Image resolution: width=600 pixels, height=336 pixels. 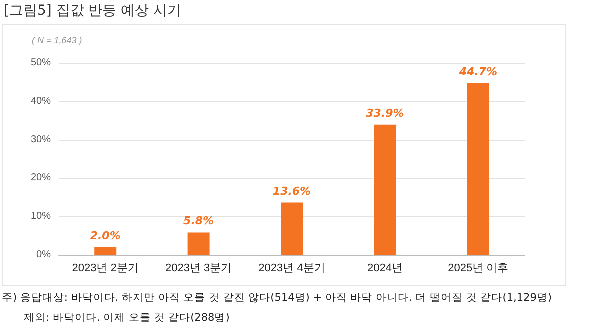 What do you see at coordinates (41, 63) in the screenshot?
I see `y-tick-label: 50%` at bounding box center [41, 63].